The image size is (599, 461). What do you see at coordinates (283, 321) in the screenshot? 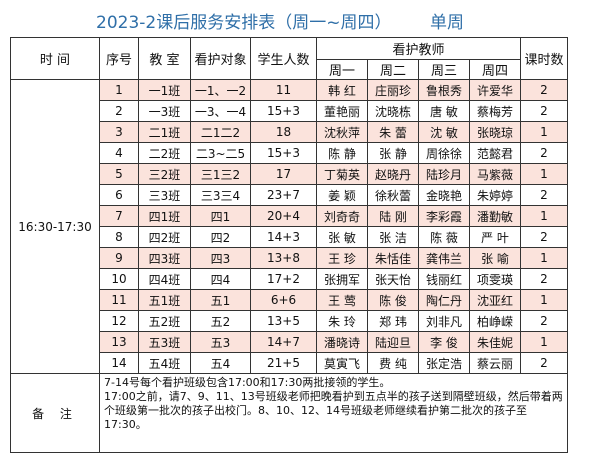
I see `cell-count: 13+5` at bounding box center [283, 321].